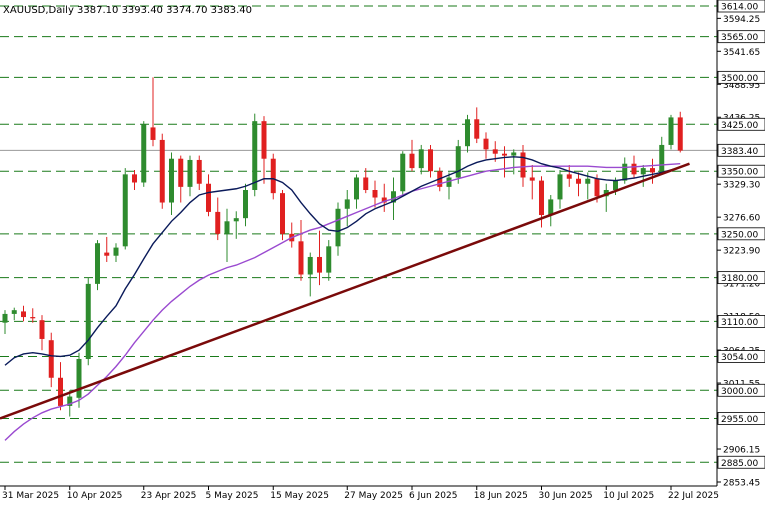 The height and width of the screenshot is (506, 765). I want to click on level-label: 3425.00, so click(739, 126).